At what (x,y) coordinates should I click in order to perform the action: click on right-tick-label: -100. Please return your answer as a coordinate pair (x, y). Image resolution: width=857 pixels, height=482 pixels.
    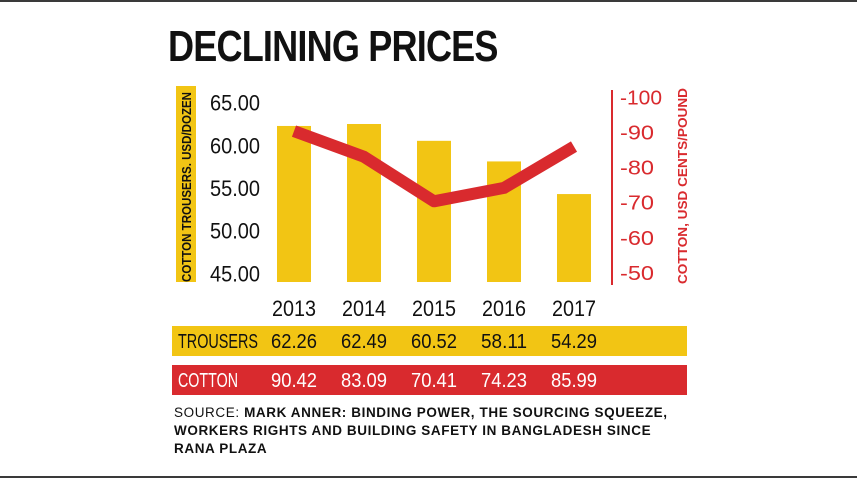
    Looking at the image, I should click on (641, 99).